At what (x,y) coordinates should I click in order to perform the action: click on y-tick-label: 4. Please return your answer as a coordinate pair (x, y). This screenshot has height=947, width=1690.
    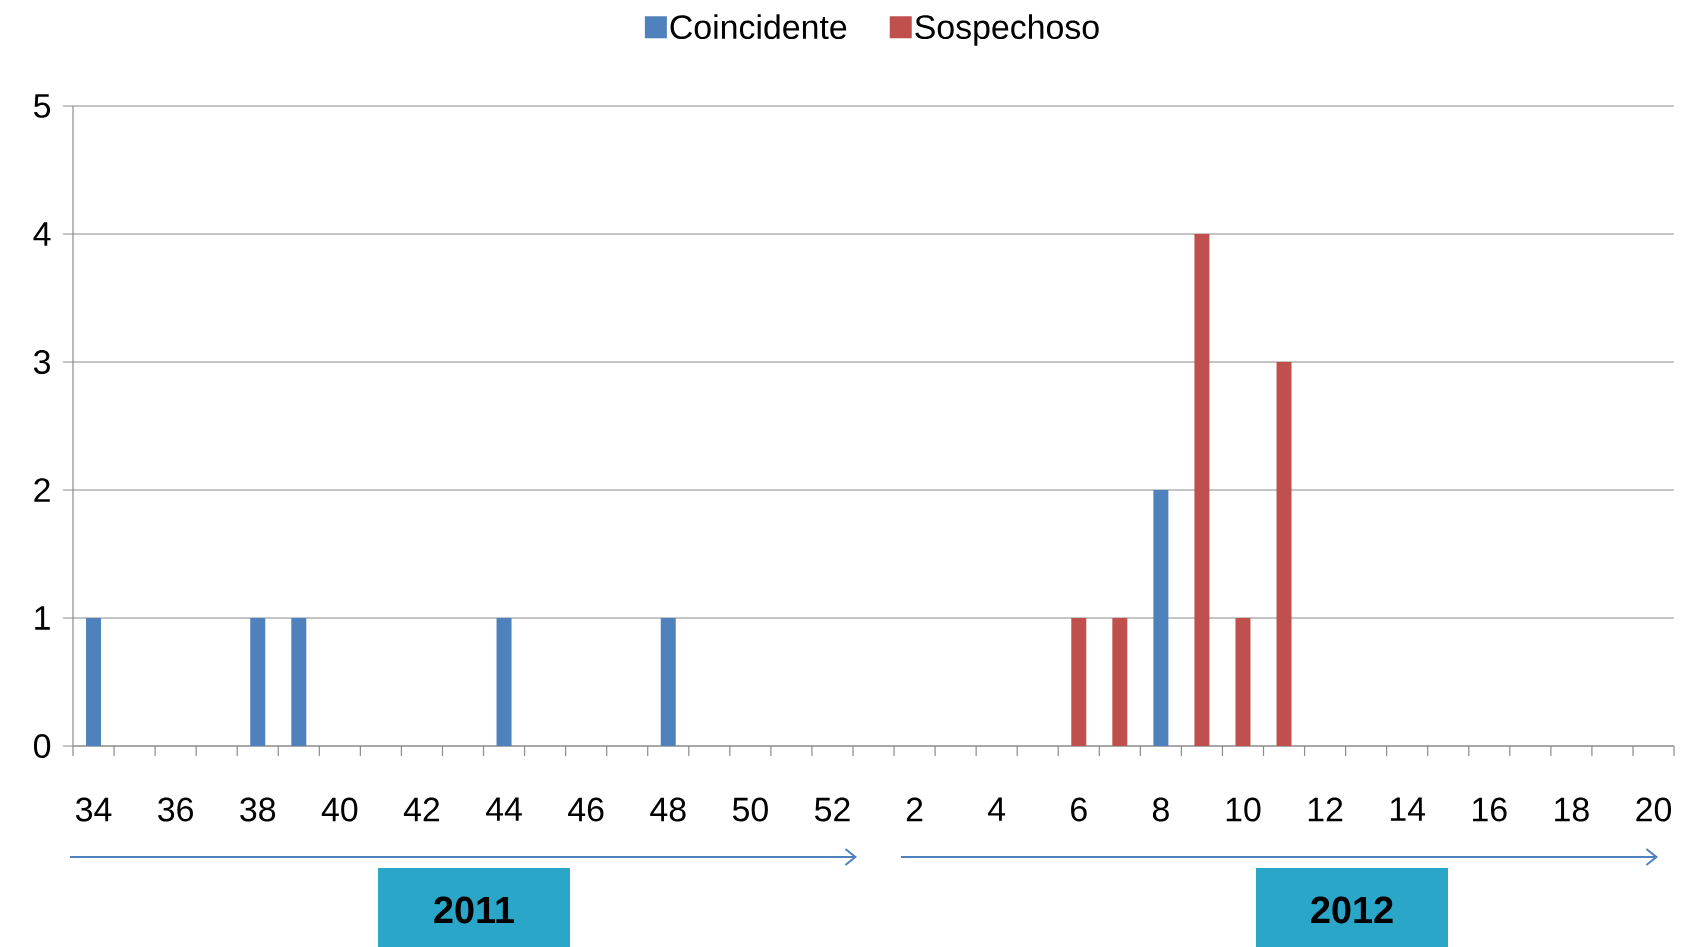
    Looking at the image, I should click on (42, 234).